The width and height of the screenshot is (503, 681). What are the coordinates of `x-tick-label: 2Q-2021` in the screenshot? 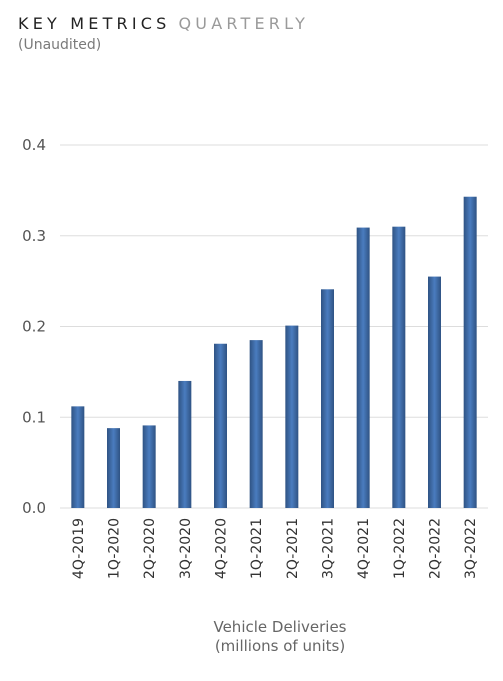 It's located at (293, 548).